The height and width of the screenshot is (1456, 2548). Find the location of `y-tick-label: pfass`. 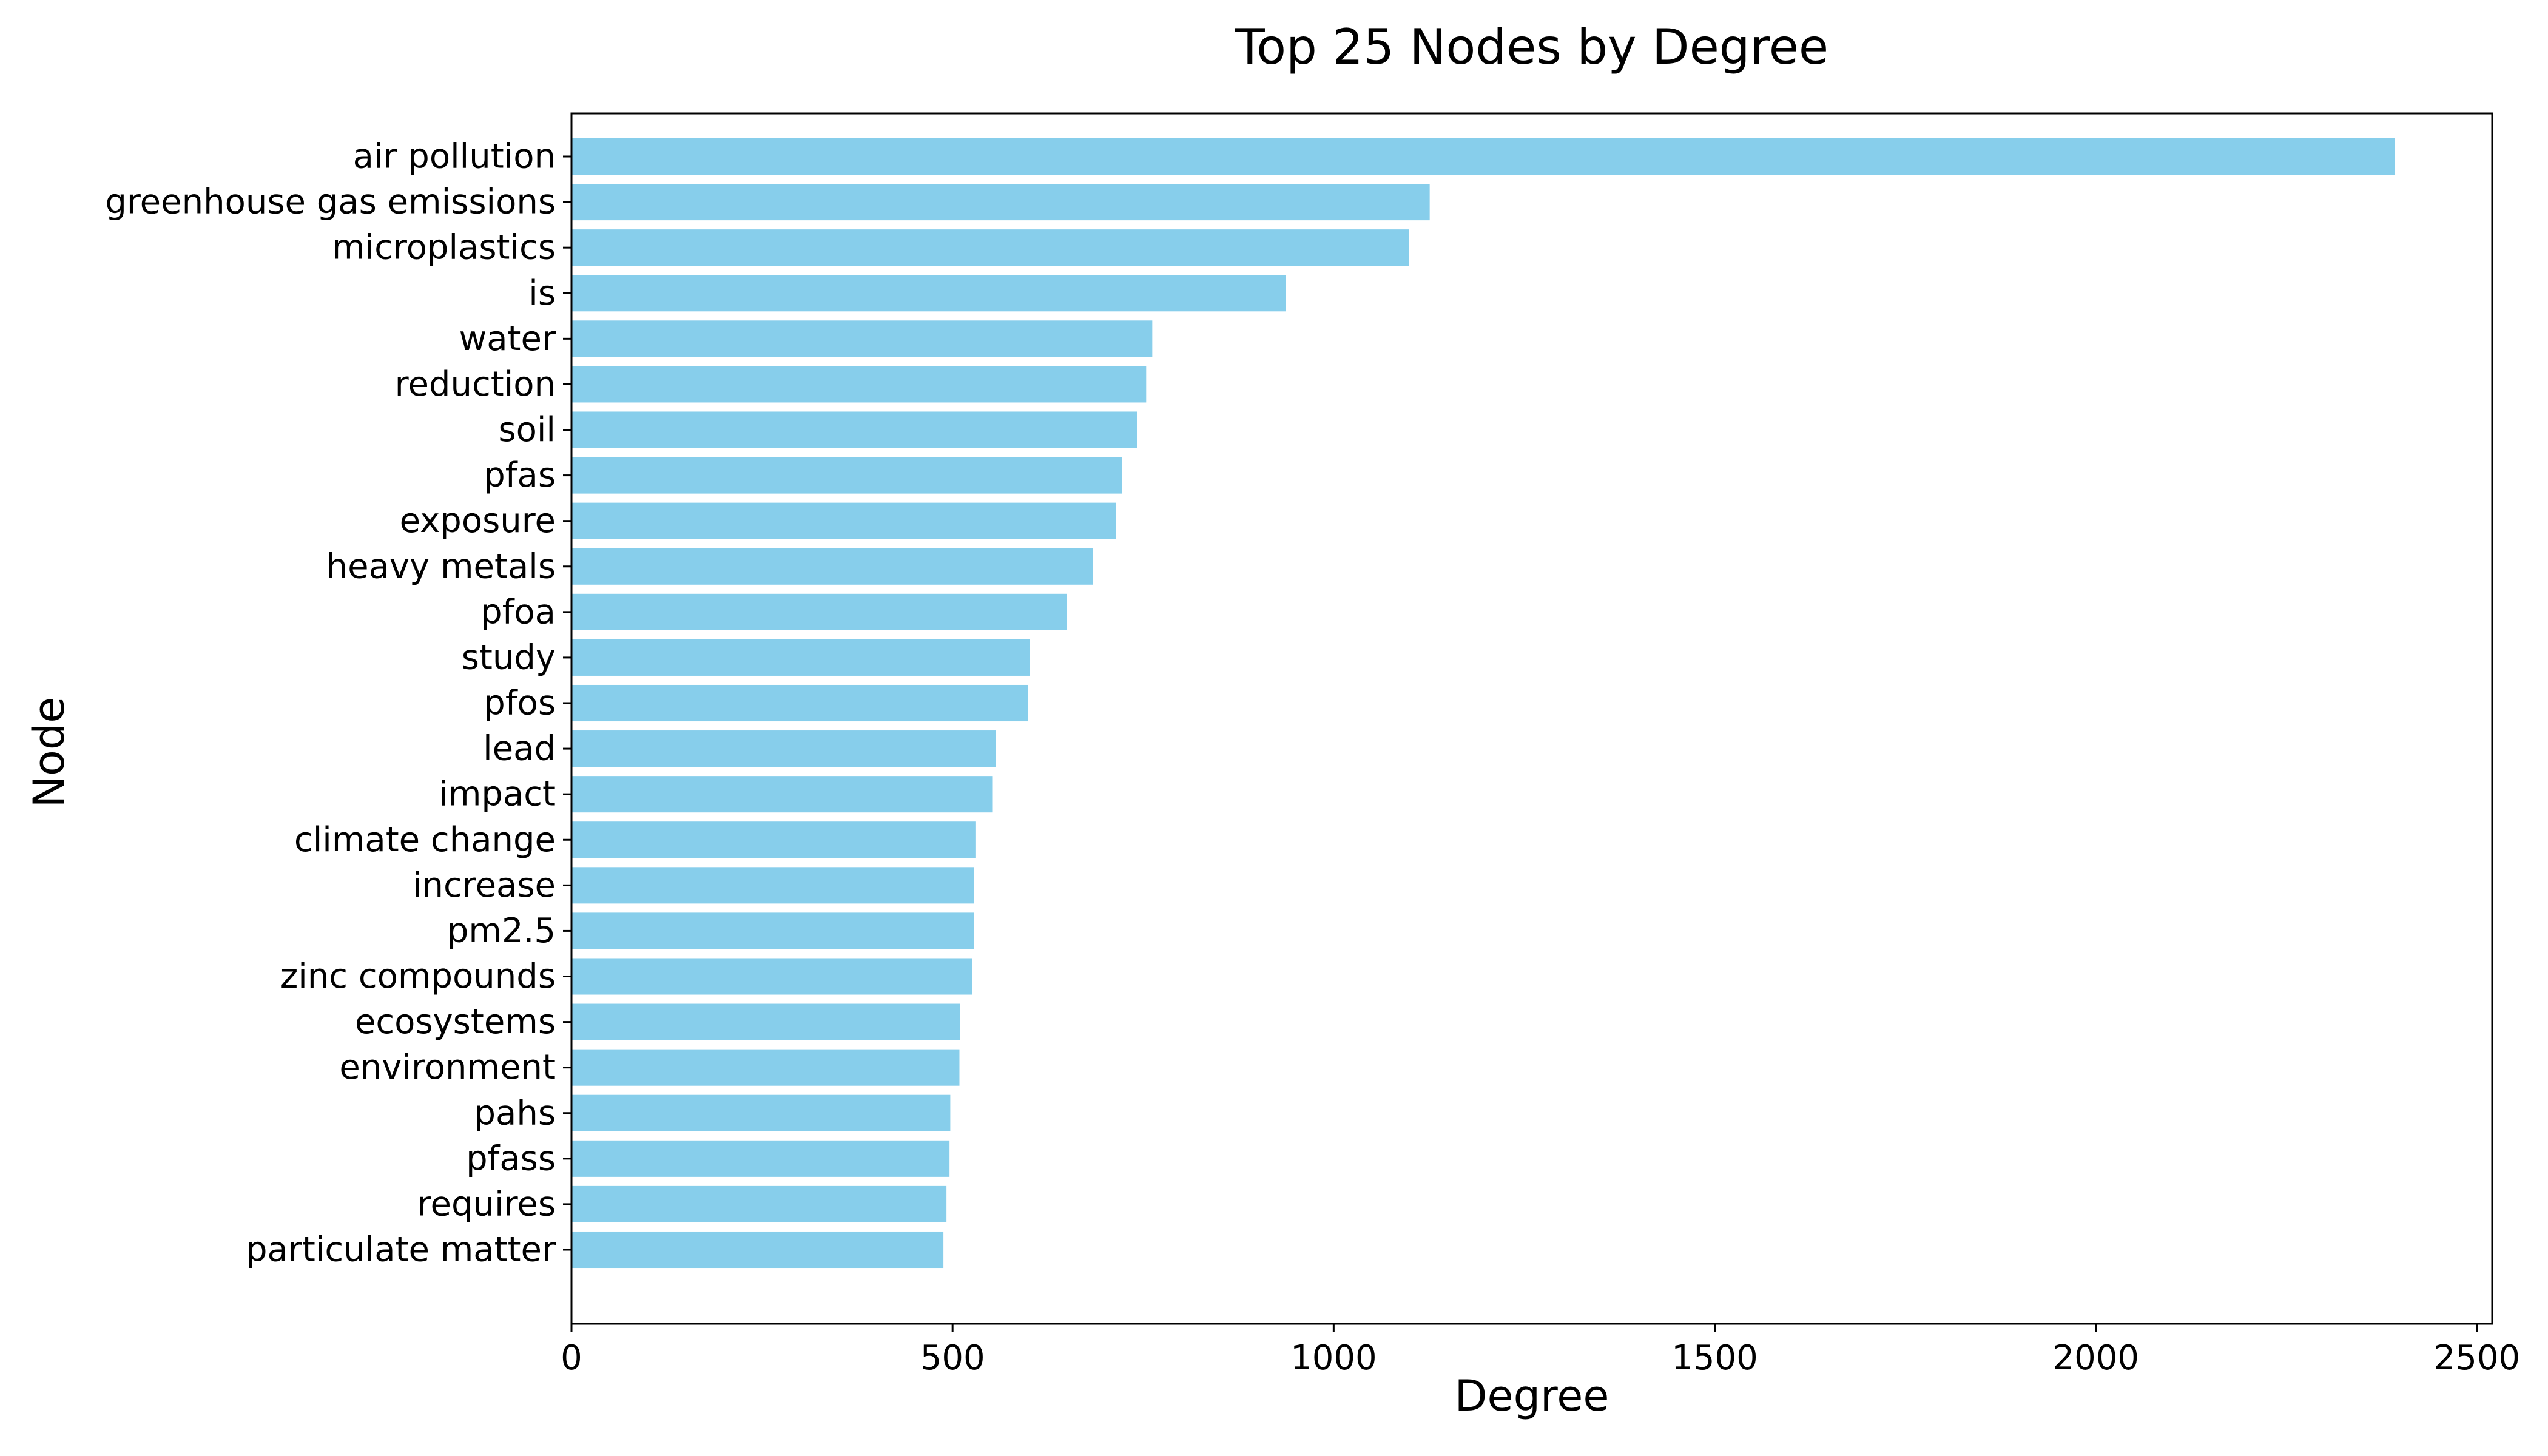

y-tick-label: pfass is located at coordinates (511, 1158).